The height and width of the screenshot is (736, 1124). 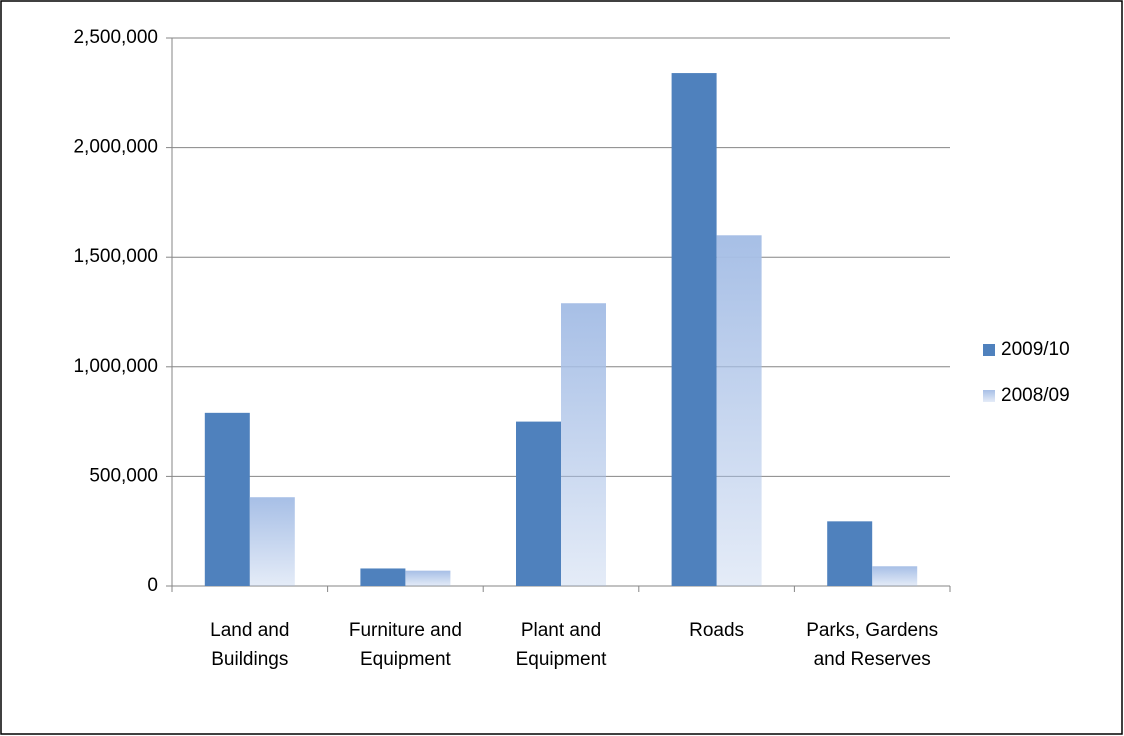 What do you see at coordinates (872, 645) in the screenshot?
I see `x-tick-label: Parks, Gardens and Reserves` at bounding box center [872, 645].